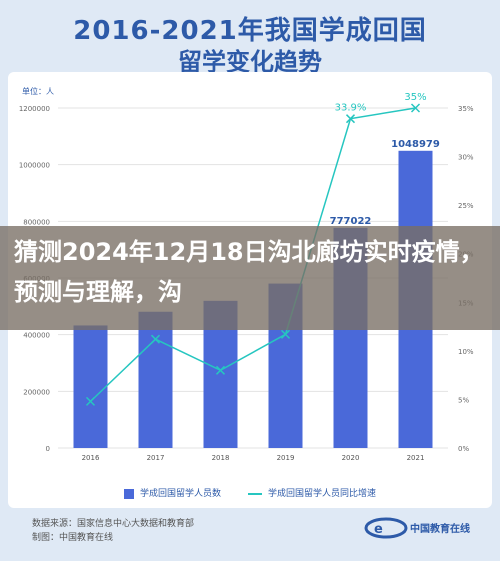  What do you see at coordinates (378, 529) in the screenshot?
I see `svg-text: e` at bounding box center [378, 529].